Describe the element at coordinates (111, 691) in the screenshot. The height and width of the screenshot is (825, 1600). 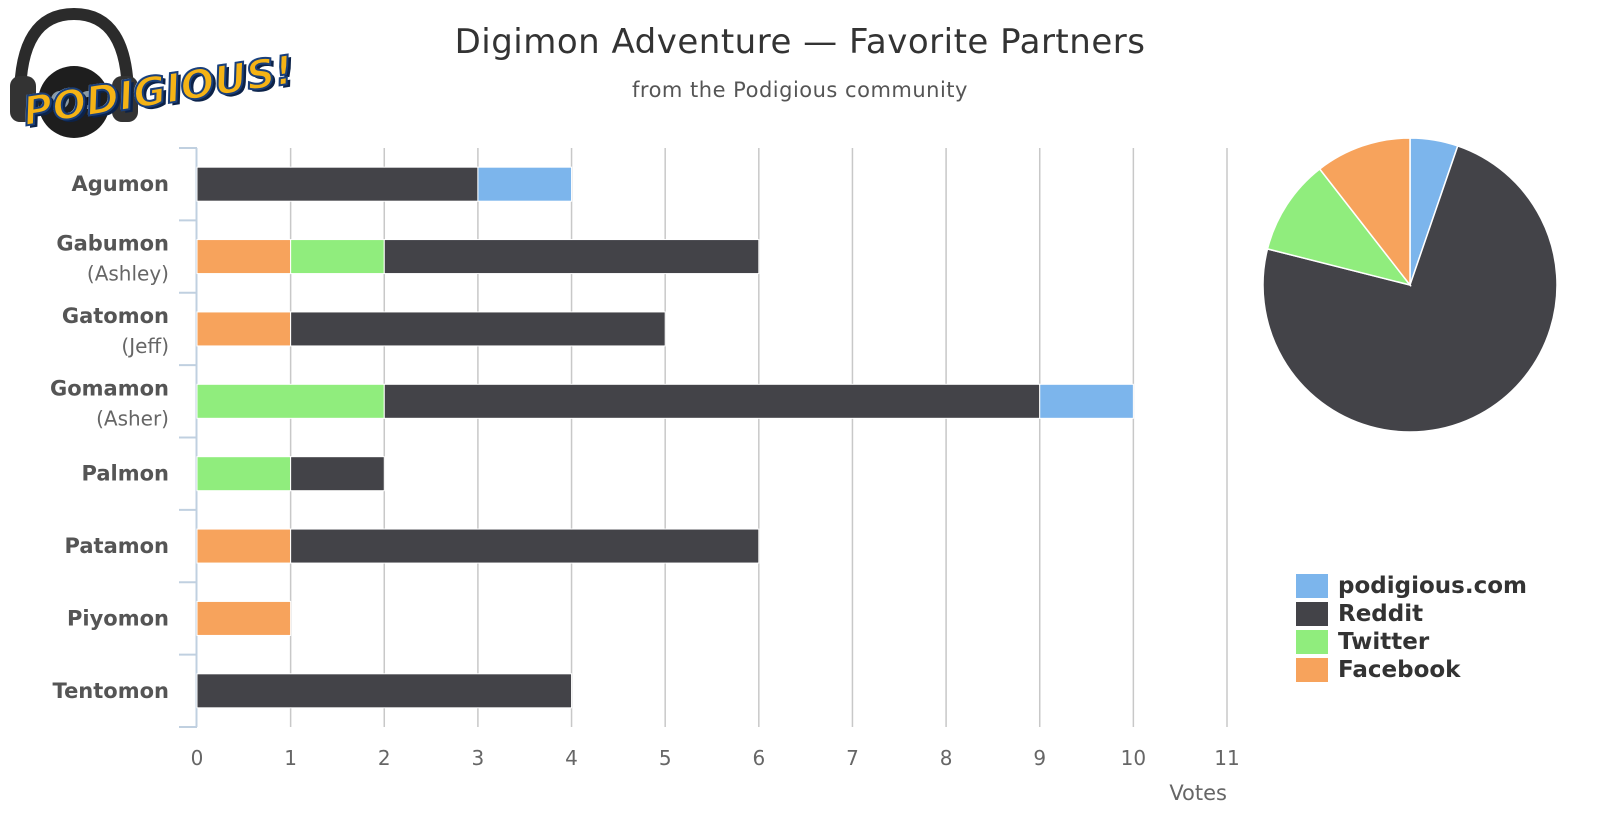
I see `category-label: Tentomon` at that location.